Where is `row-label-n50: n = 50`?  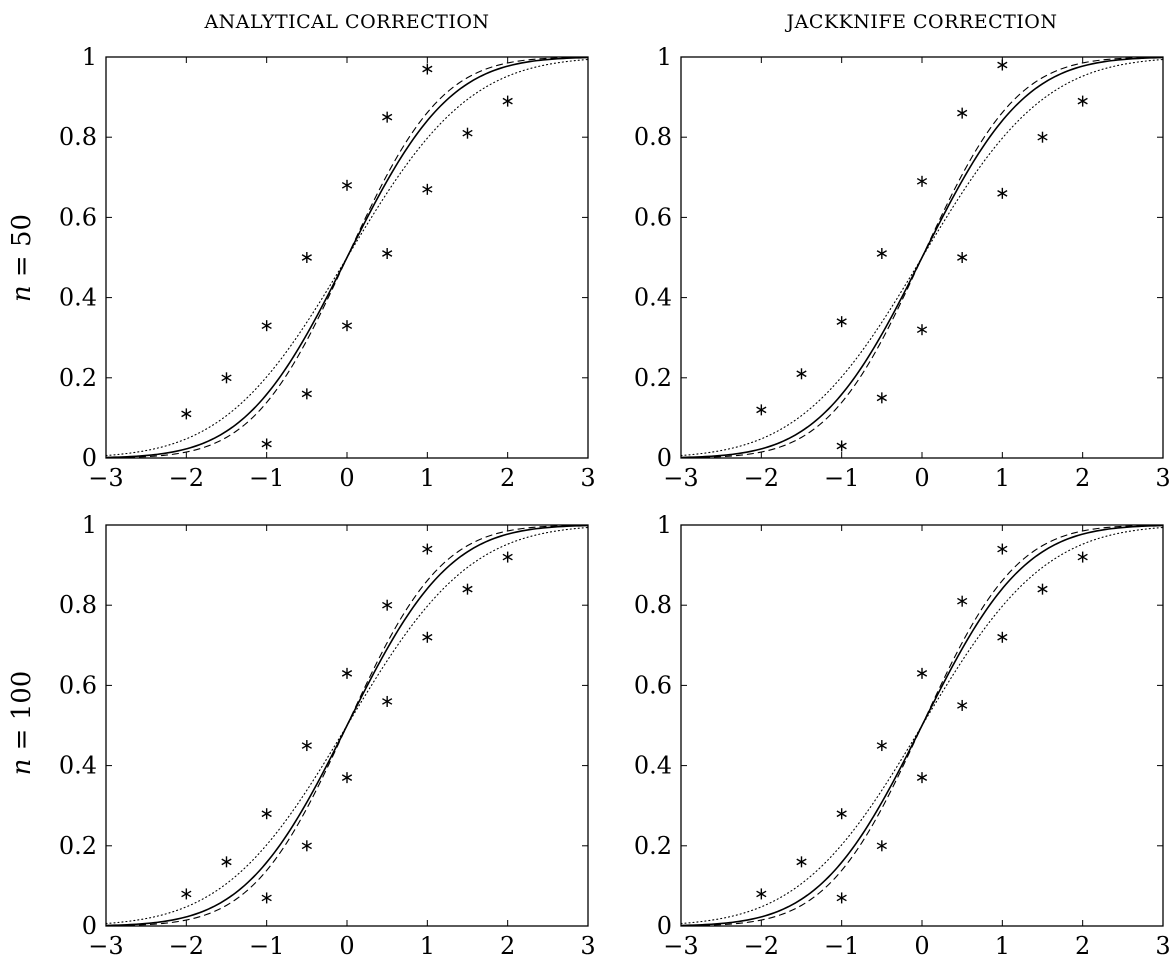
row-label-n50: n = 50 is located at coordinates (22, 258).